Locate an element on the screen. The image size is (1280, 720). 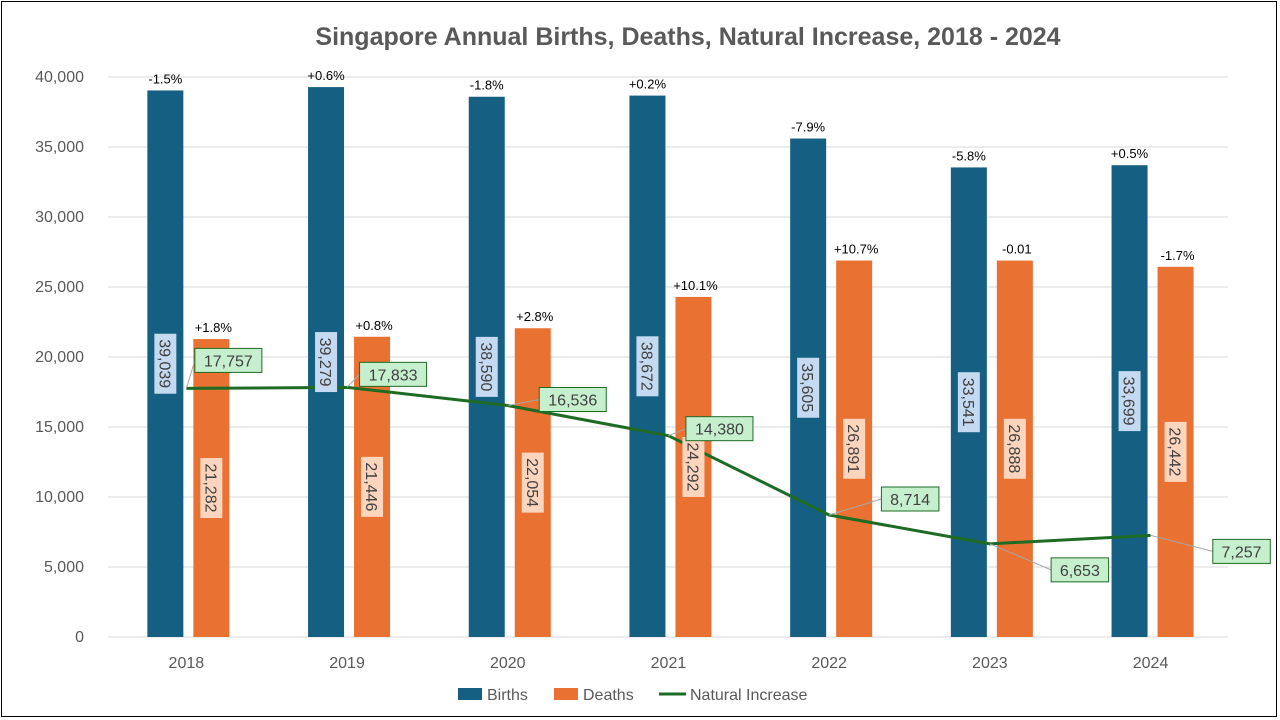
deaths-value-label-text: 21,282 is located at coordinates (209, 488).